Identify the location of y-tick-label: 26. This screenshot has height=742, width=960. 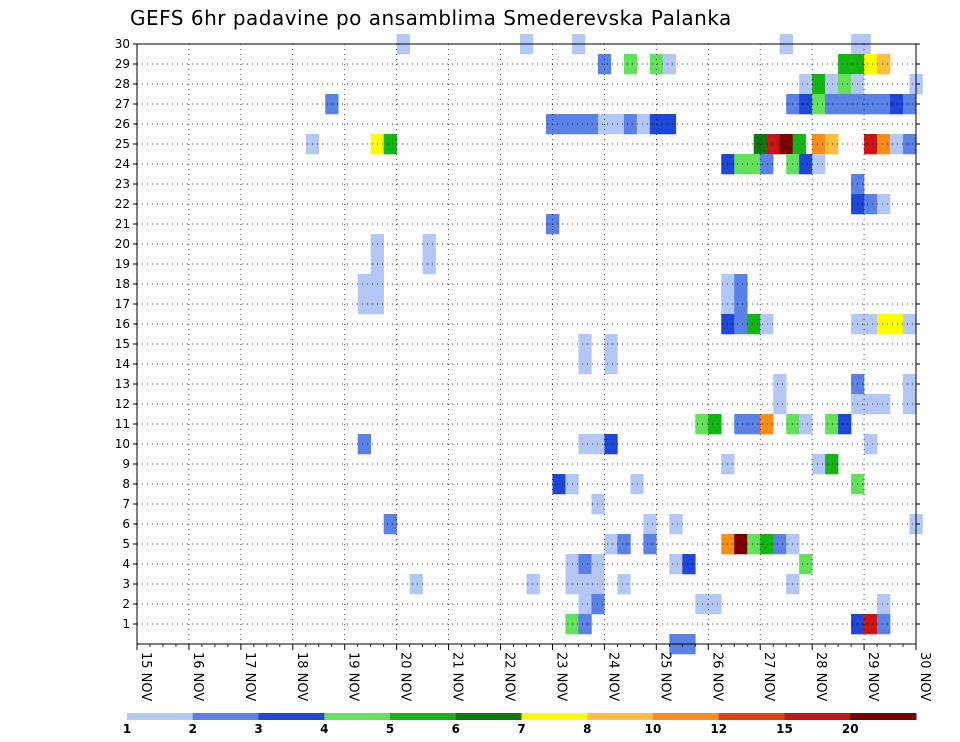
(122, 124).